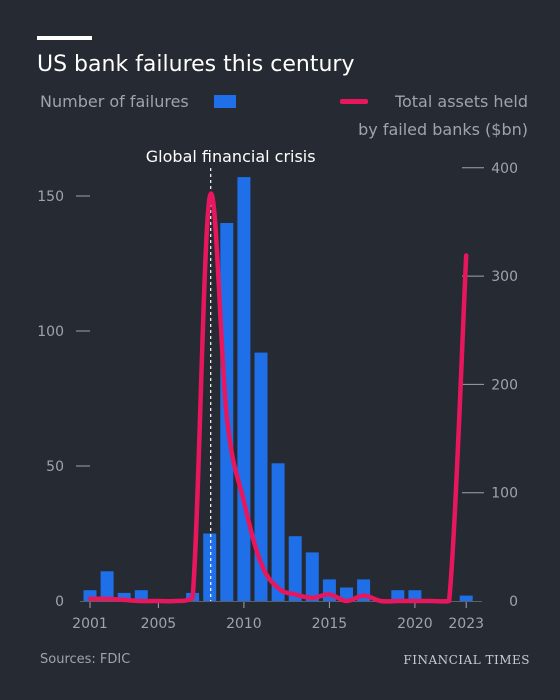 The width and height of the screenshot is (560, 700). What do you see at coordinates (354, 101) in the screenshot?
I see `legend-line-swatch` at bounding box center [354, 101].